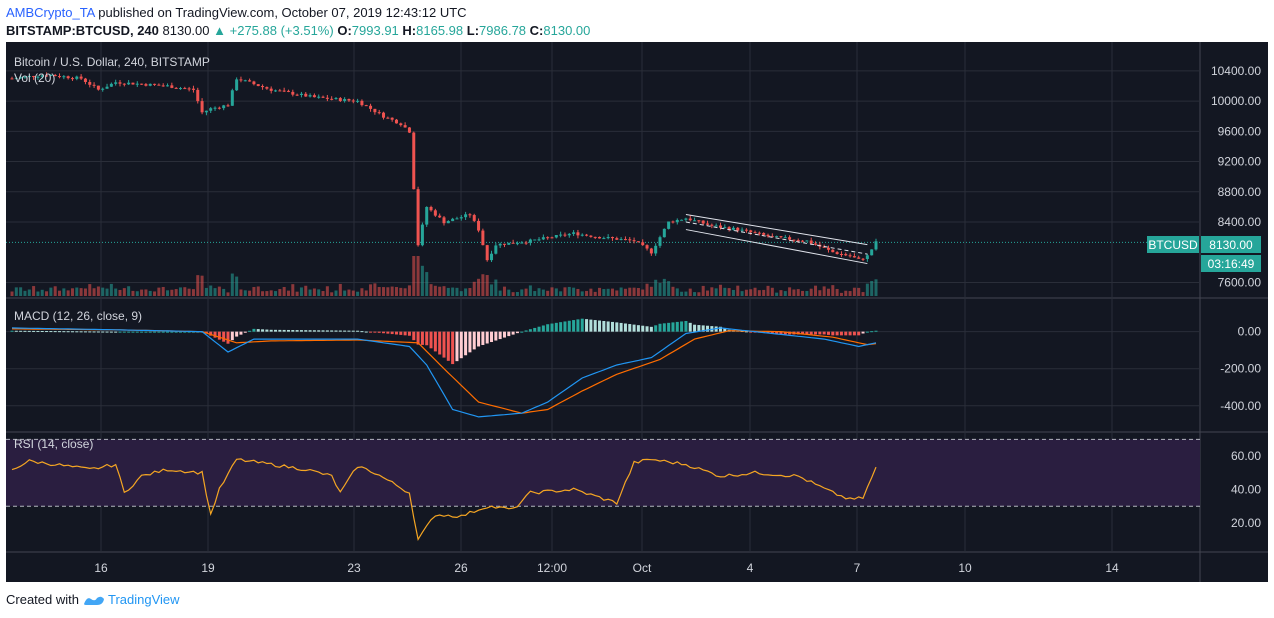  Describe the element at coordinates (444, 500) in the screenshot. I see `rsi-line` at that location.